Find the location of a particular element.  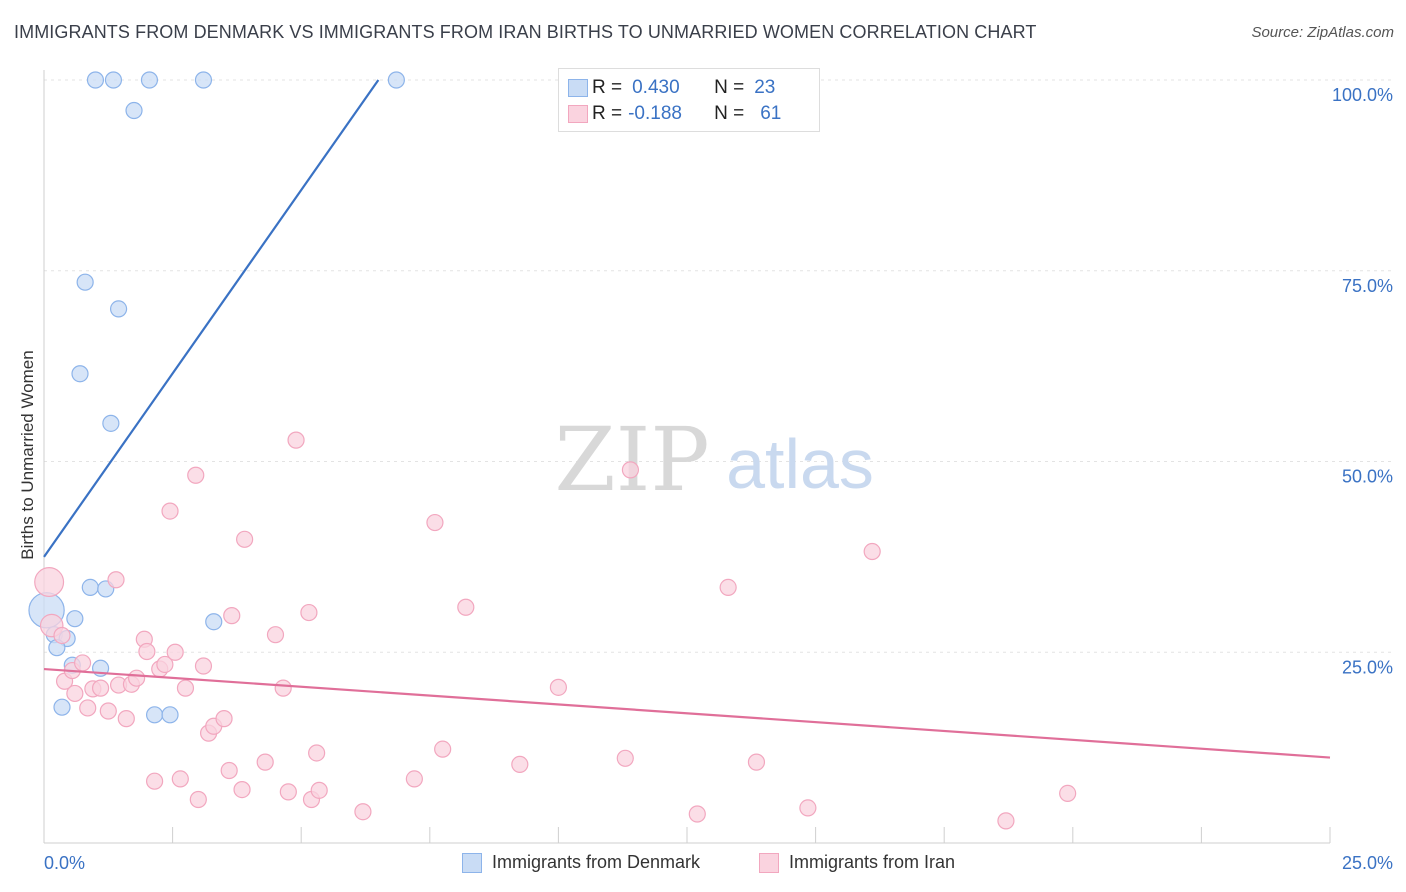

legend-r-iran: -0.188 is located at coordinates (655, 113).